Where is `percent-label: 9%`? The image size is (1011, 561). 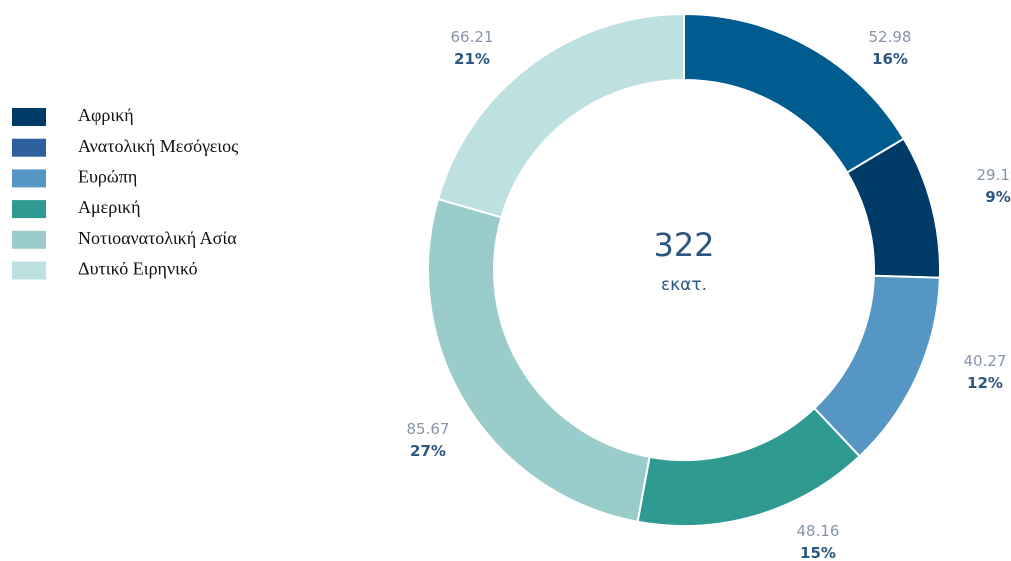
percent-label: 9% is located at coordinates (997, 197).